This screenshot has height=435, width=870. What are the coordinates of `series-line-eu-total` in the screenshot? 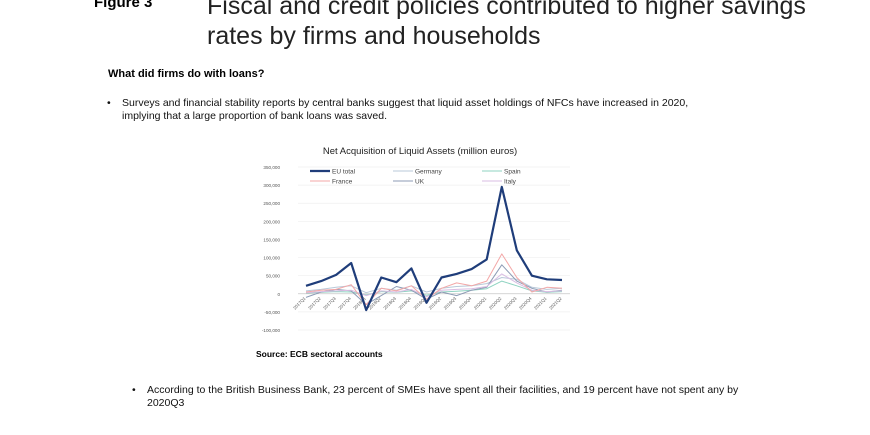 It's located at (434, 248).